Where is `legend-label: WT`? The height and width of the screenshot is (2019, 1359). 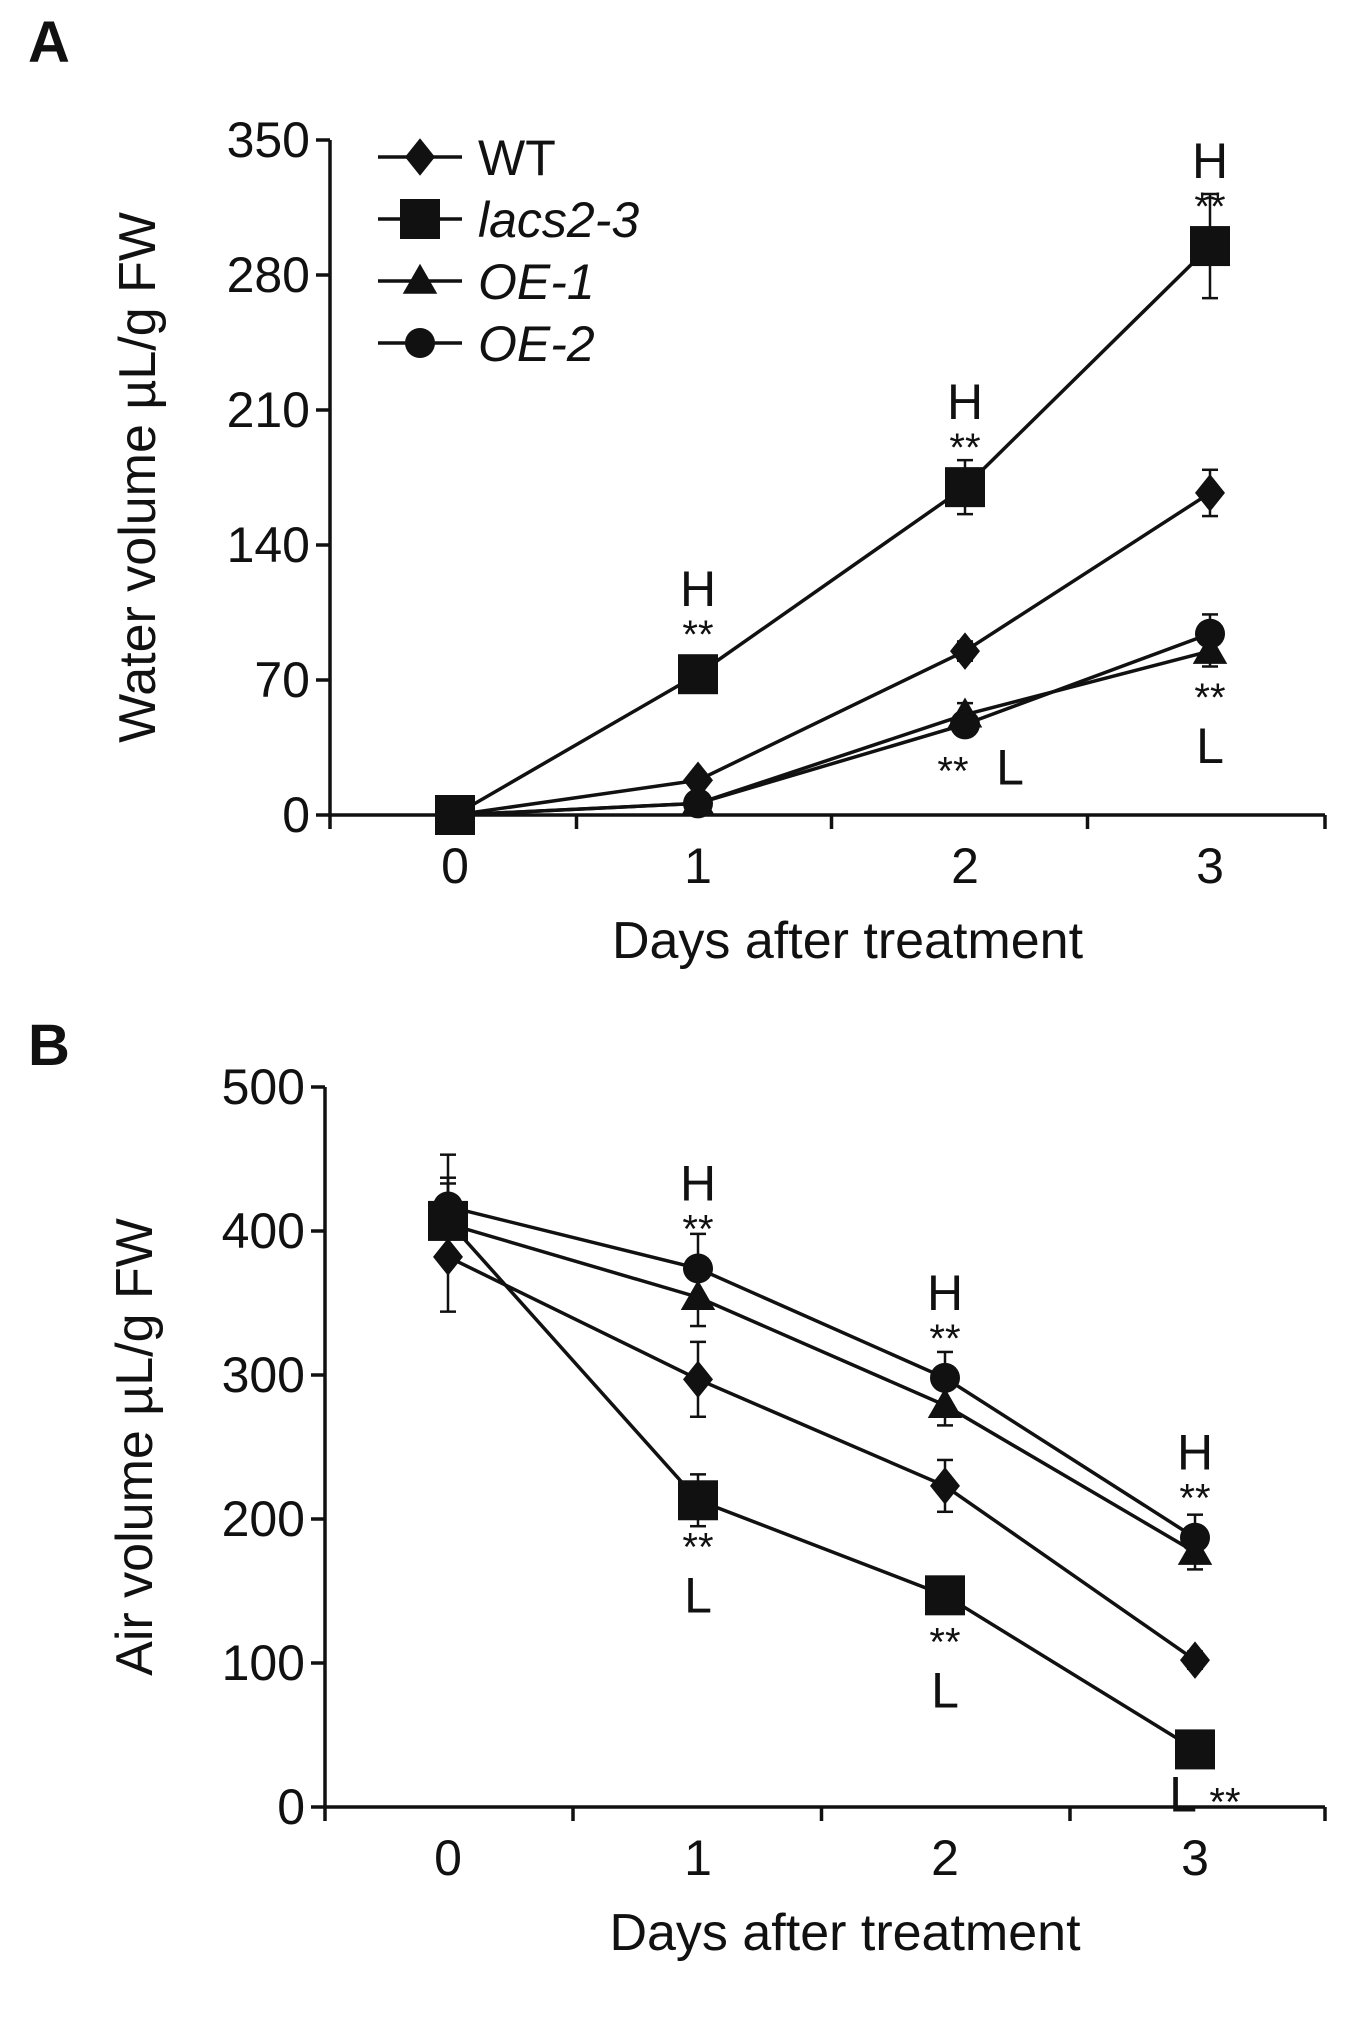 legend-label: WT is located at coordinates (517, 158).